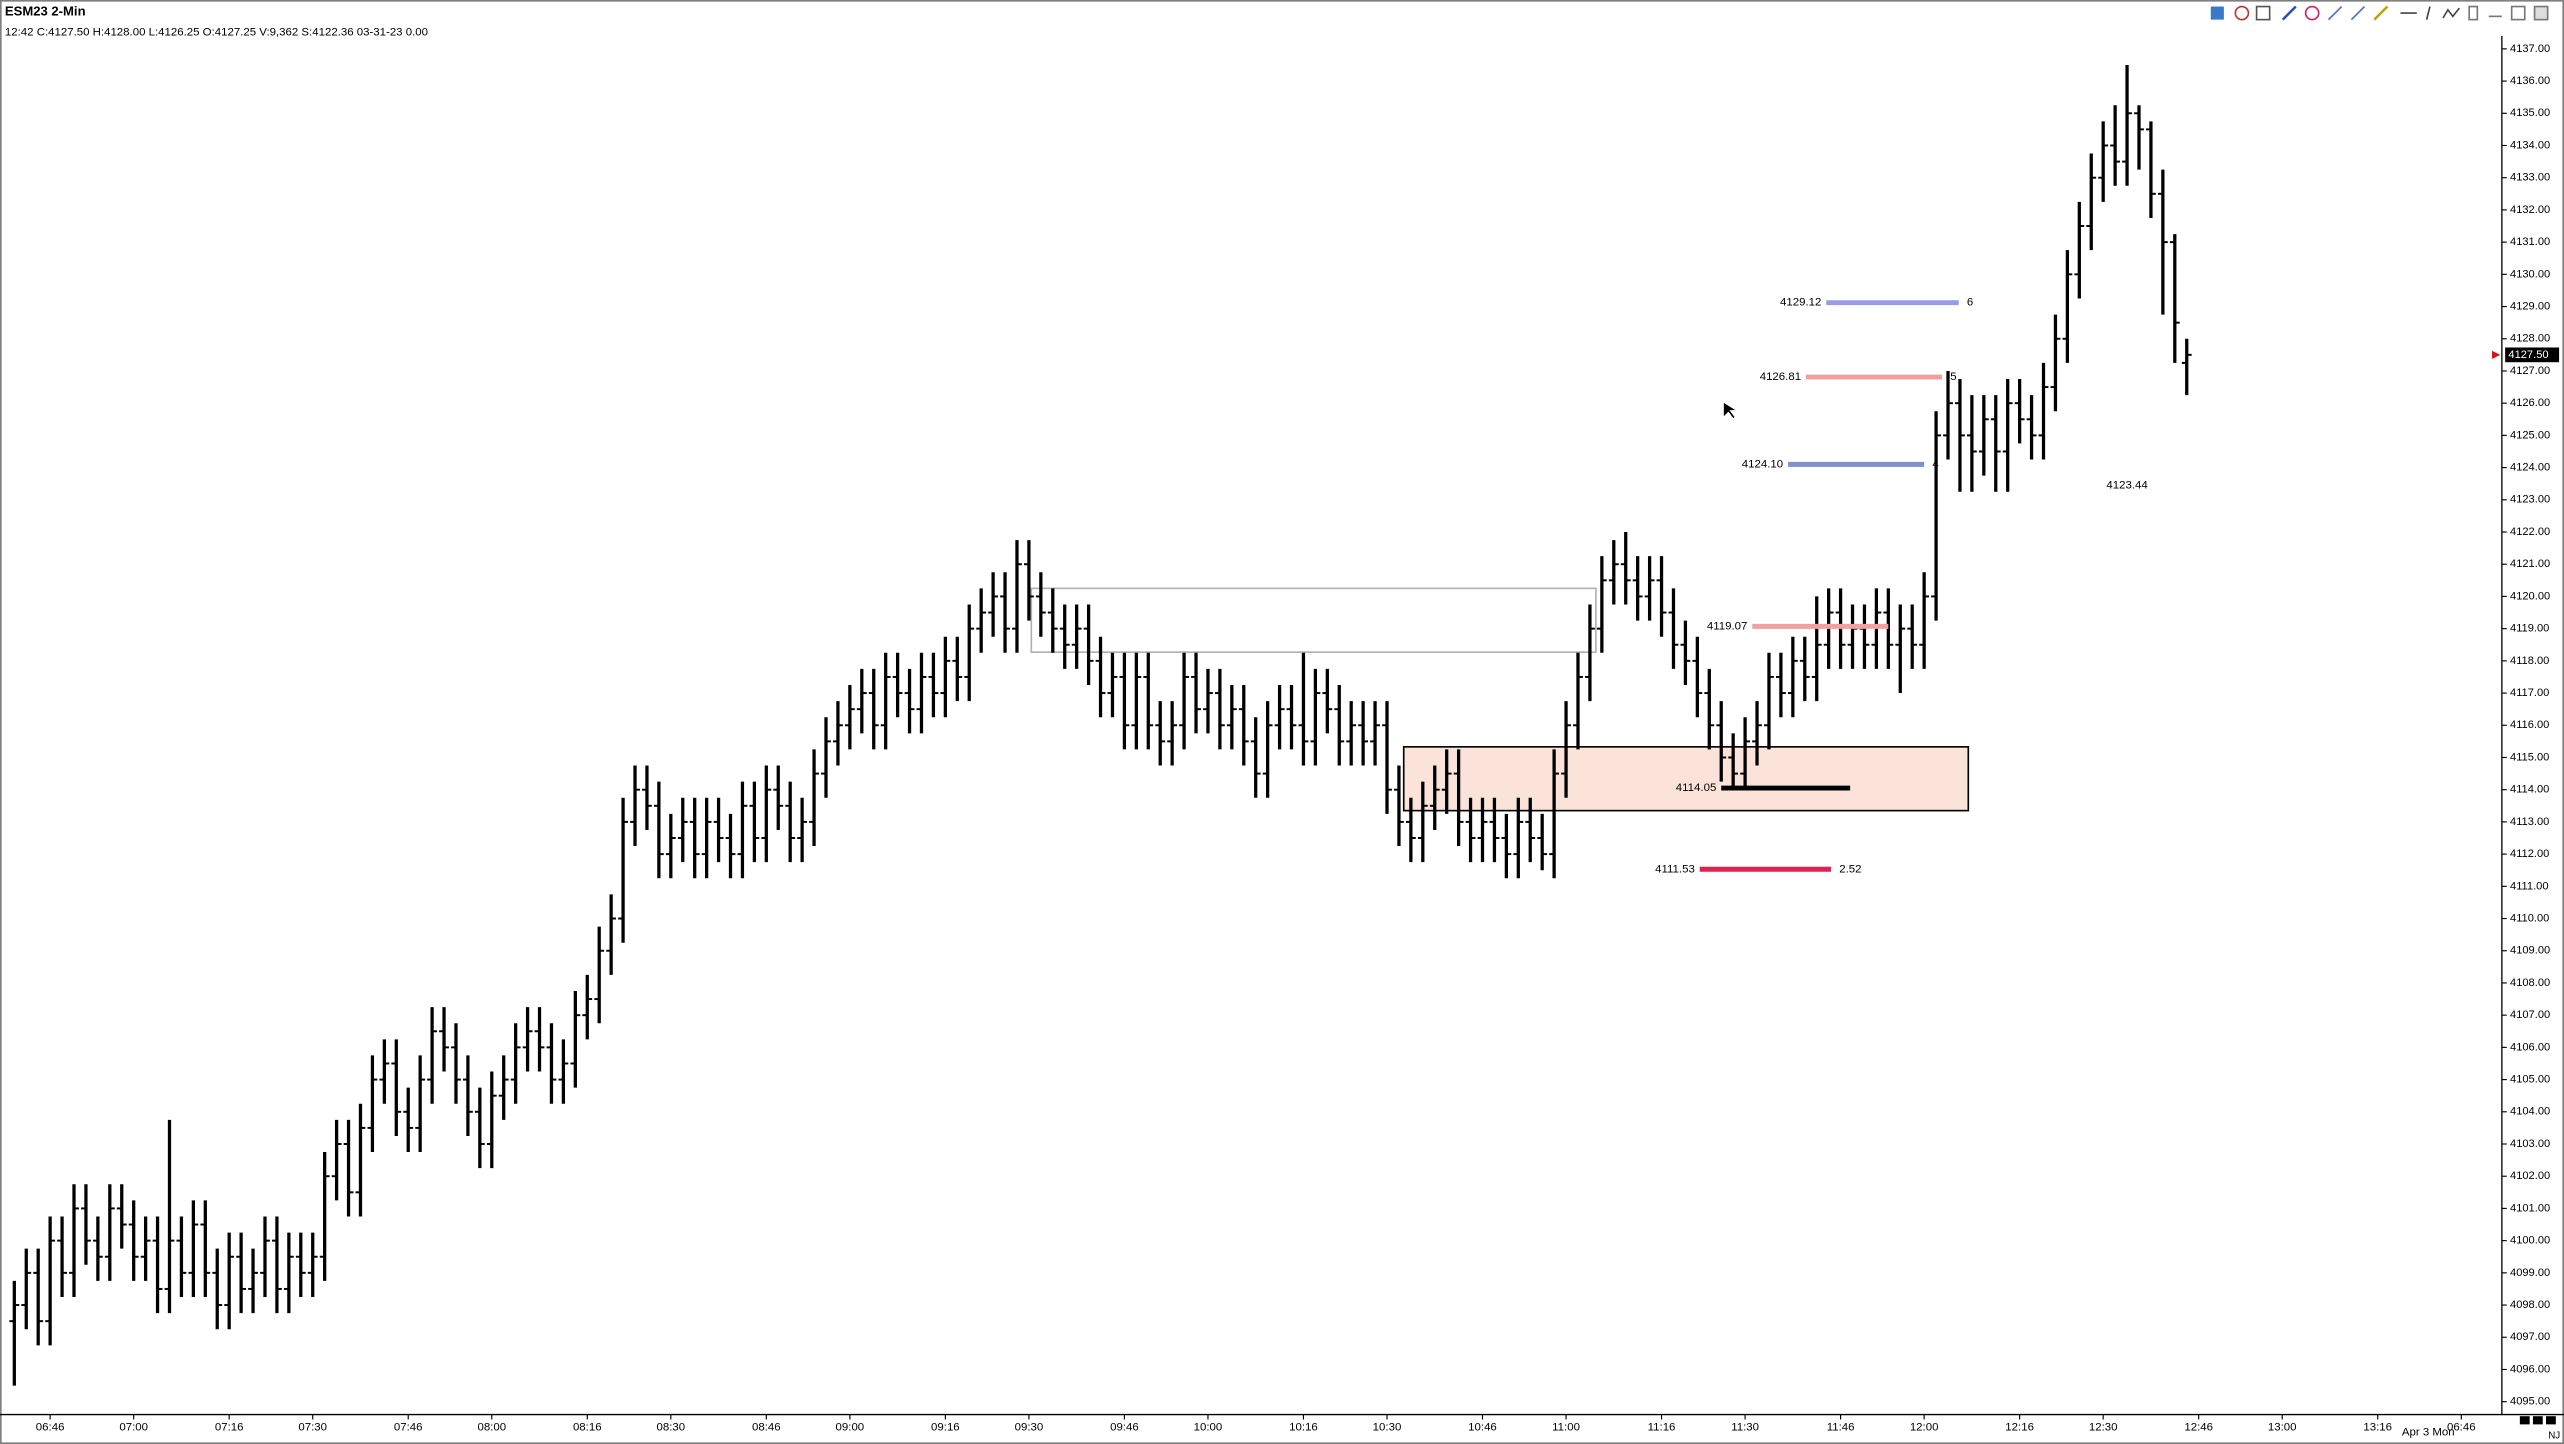 The height and width of the screenshot is (1444, 2564). Describe the element at coordinates (2530, 564) in the screenshot. I see `y-tick-label: 4121.00` at that location.